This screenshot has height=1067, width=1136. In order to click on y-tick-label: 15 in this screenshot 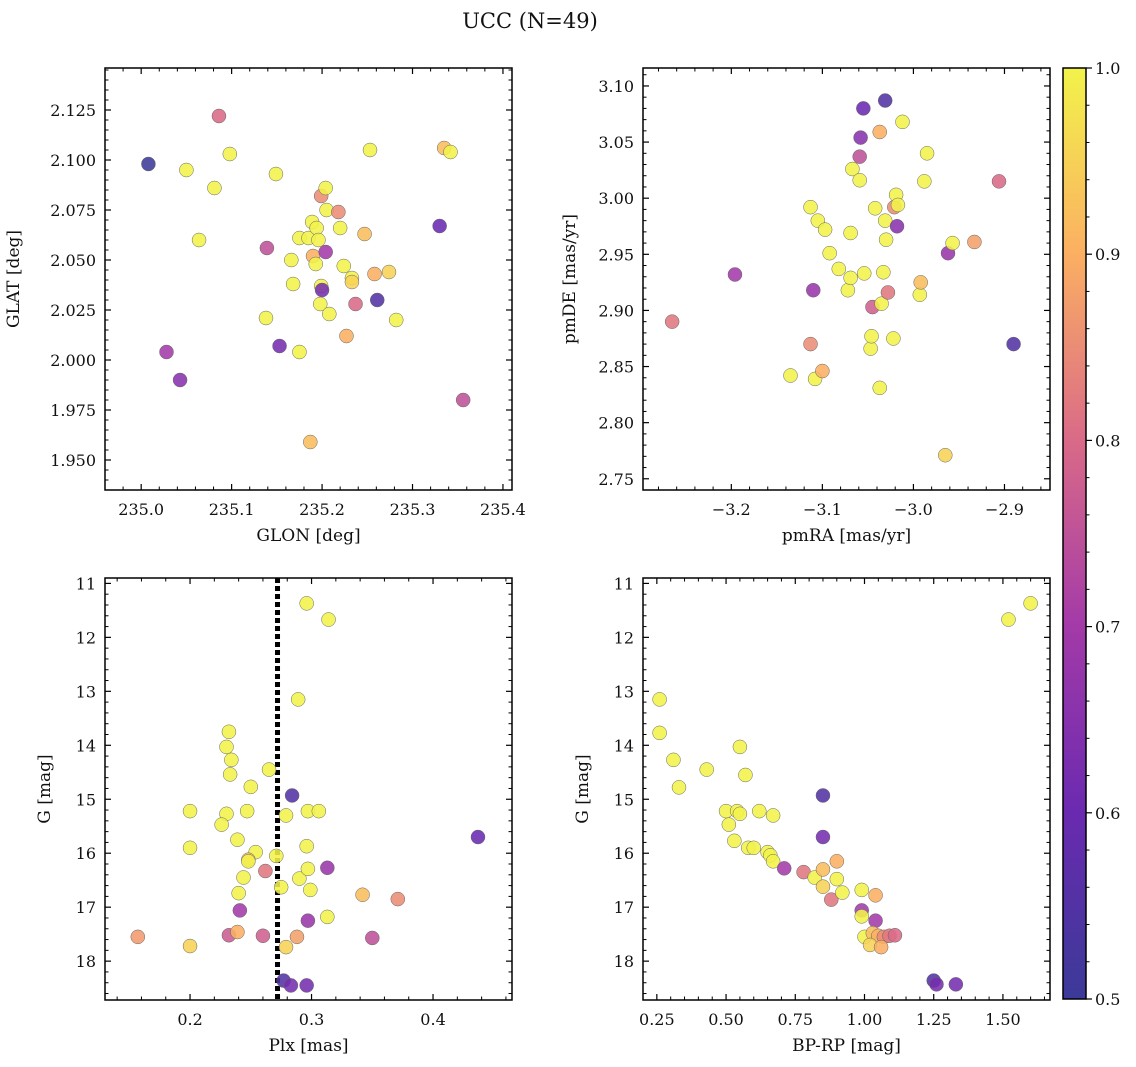, I will do `click(624, 799)`.